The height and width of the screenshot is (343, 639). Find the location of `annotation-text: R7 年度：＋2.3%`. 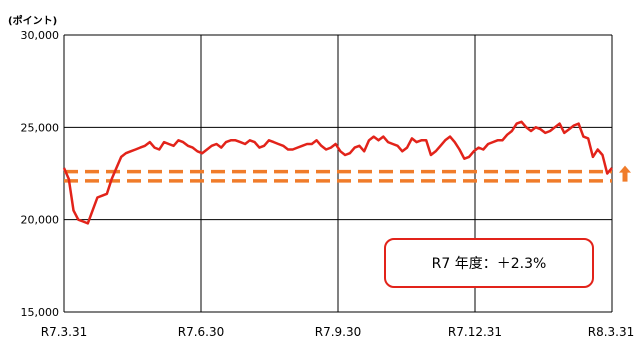

annotation-text: R7 年度：＋2.3% is located at coordinates (489, 264).